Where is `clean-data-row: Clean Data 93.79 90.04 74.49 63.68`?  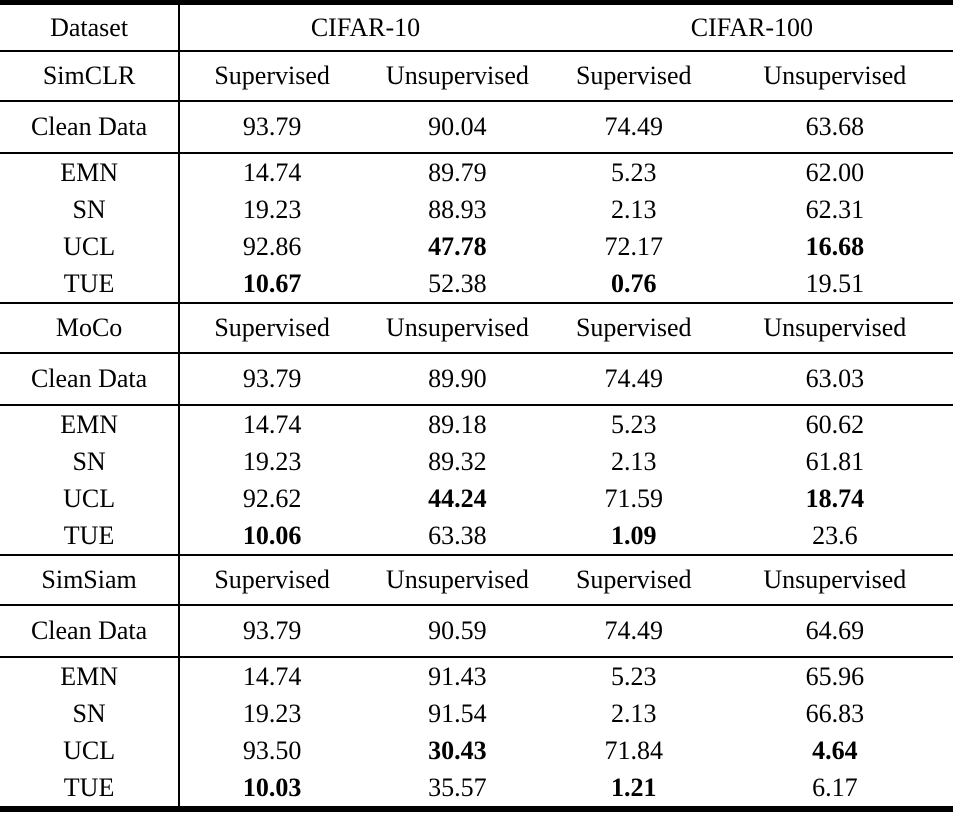
clean-data-row: Clean Data 93.79 90.04 74.49 63.68 is located at coordinates (476, 126).